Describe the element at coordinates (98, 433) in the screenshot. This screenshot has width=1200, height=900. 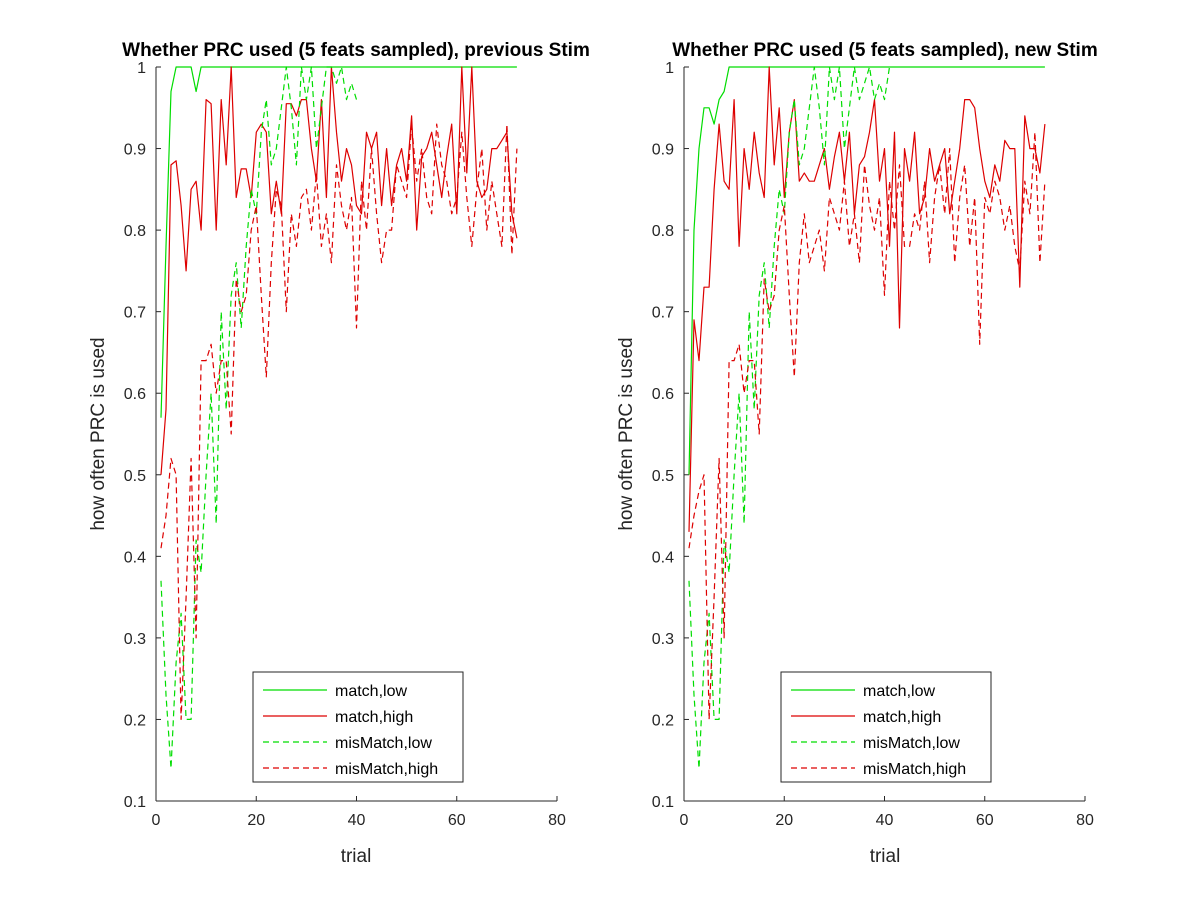
I see `subplot-left-ylabel: how often PRC is used` at that location.